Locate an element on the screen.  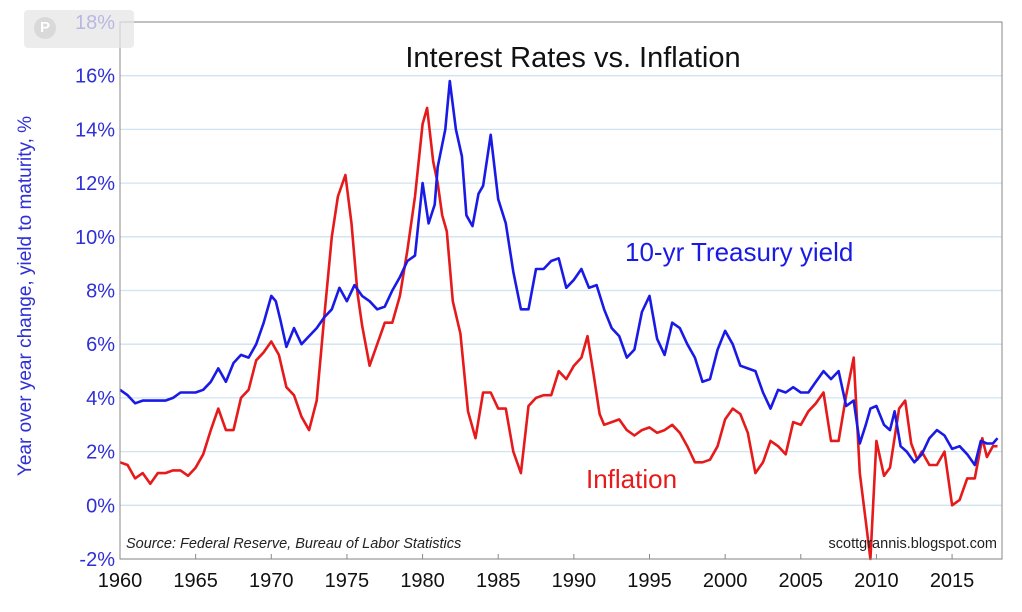
series-label-inflation: Inflation is located at coordinates (631, 479).